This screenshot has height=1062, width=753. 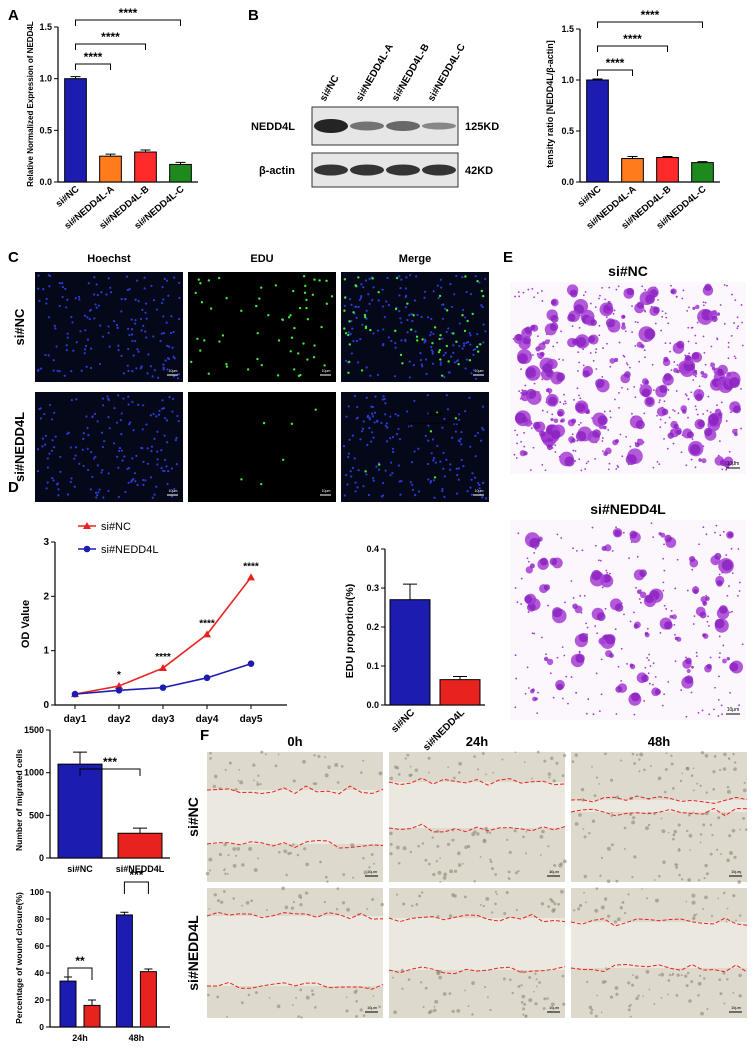 What do you see at coordinates (479, 171) in the screenshot?
I see `blot-size-label: 42KD` at bounding box center [479, 171].